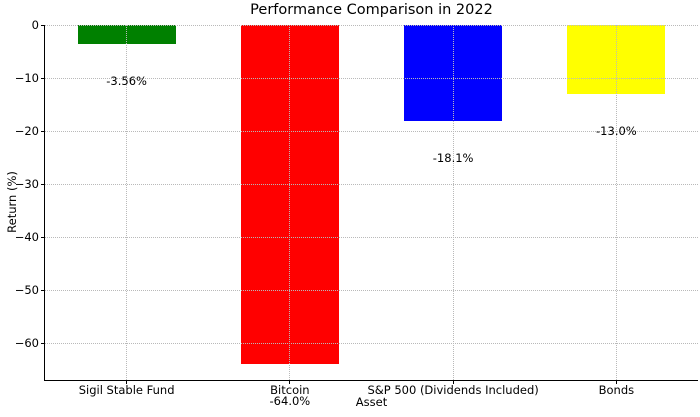 The height and width of the screenshot is (417, 700). What do you see at coordinates (616, 389) in the screenshot?
I see `x-tick-label: Bonds` at bounding box center [616, 389].